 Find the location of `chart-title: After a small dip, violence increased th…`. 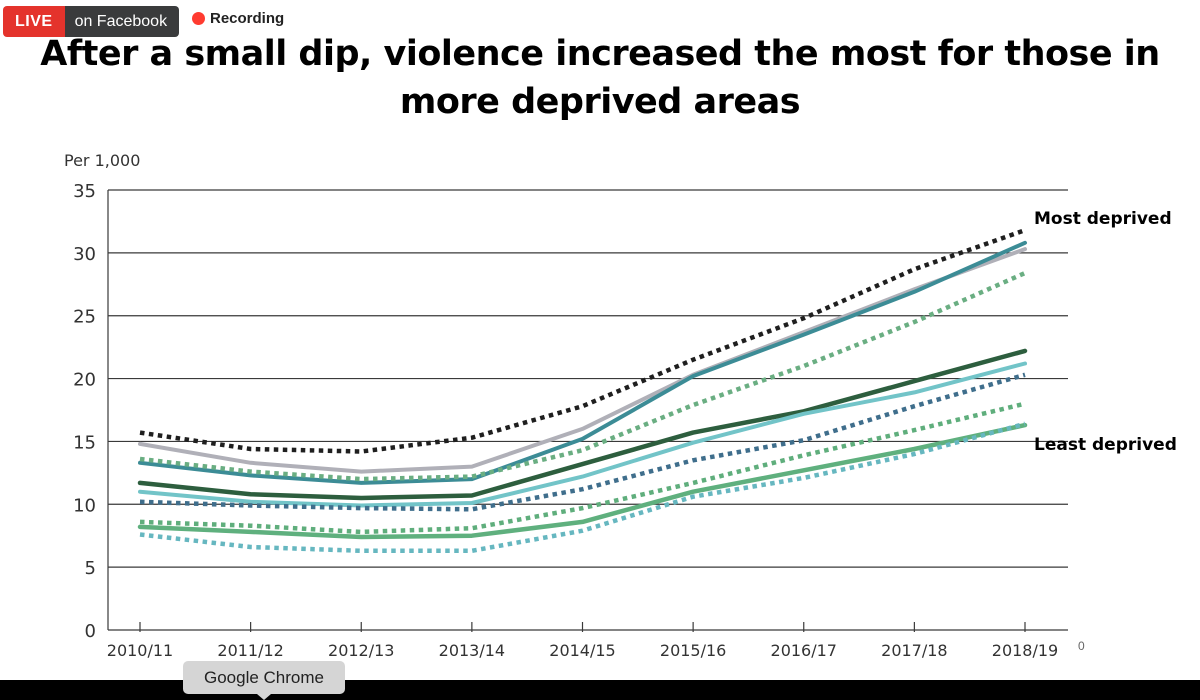

chart-title: After a small dip, violence increased th… is located at coordinates (600, 78).